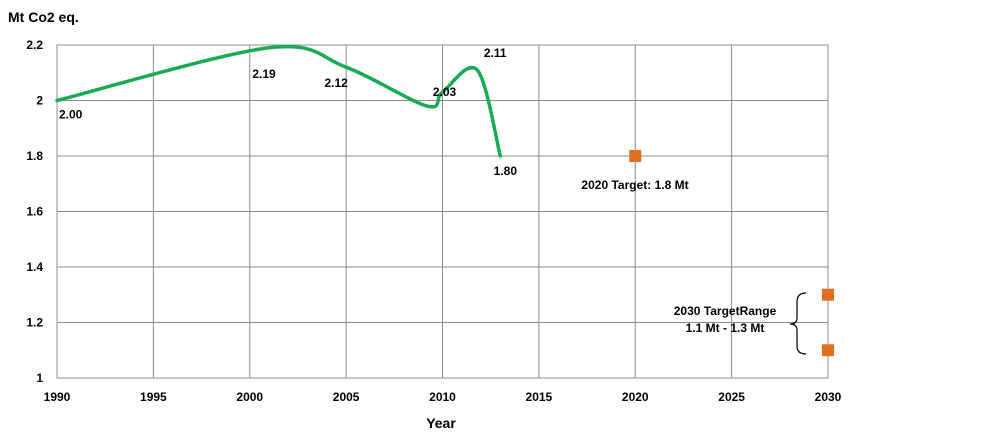 The image size is (1000, 435). What do you see at coordinates (39, 101) in the screenshot?
I see `y-tick-label: 2` at bounding box center [39, 101].